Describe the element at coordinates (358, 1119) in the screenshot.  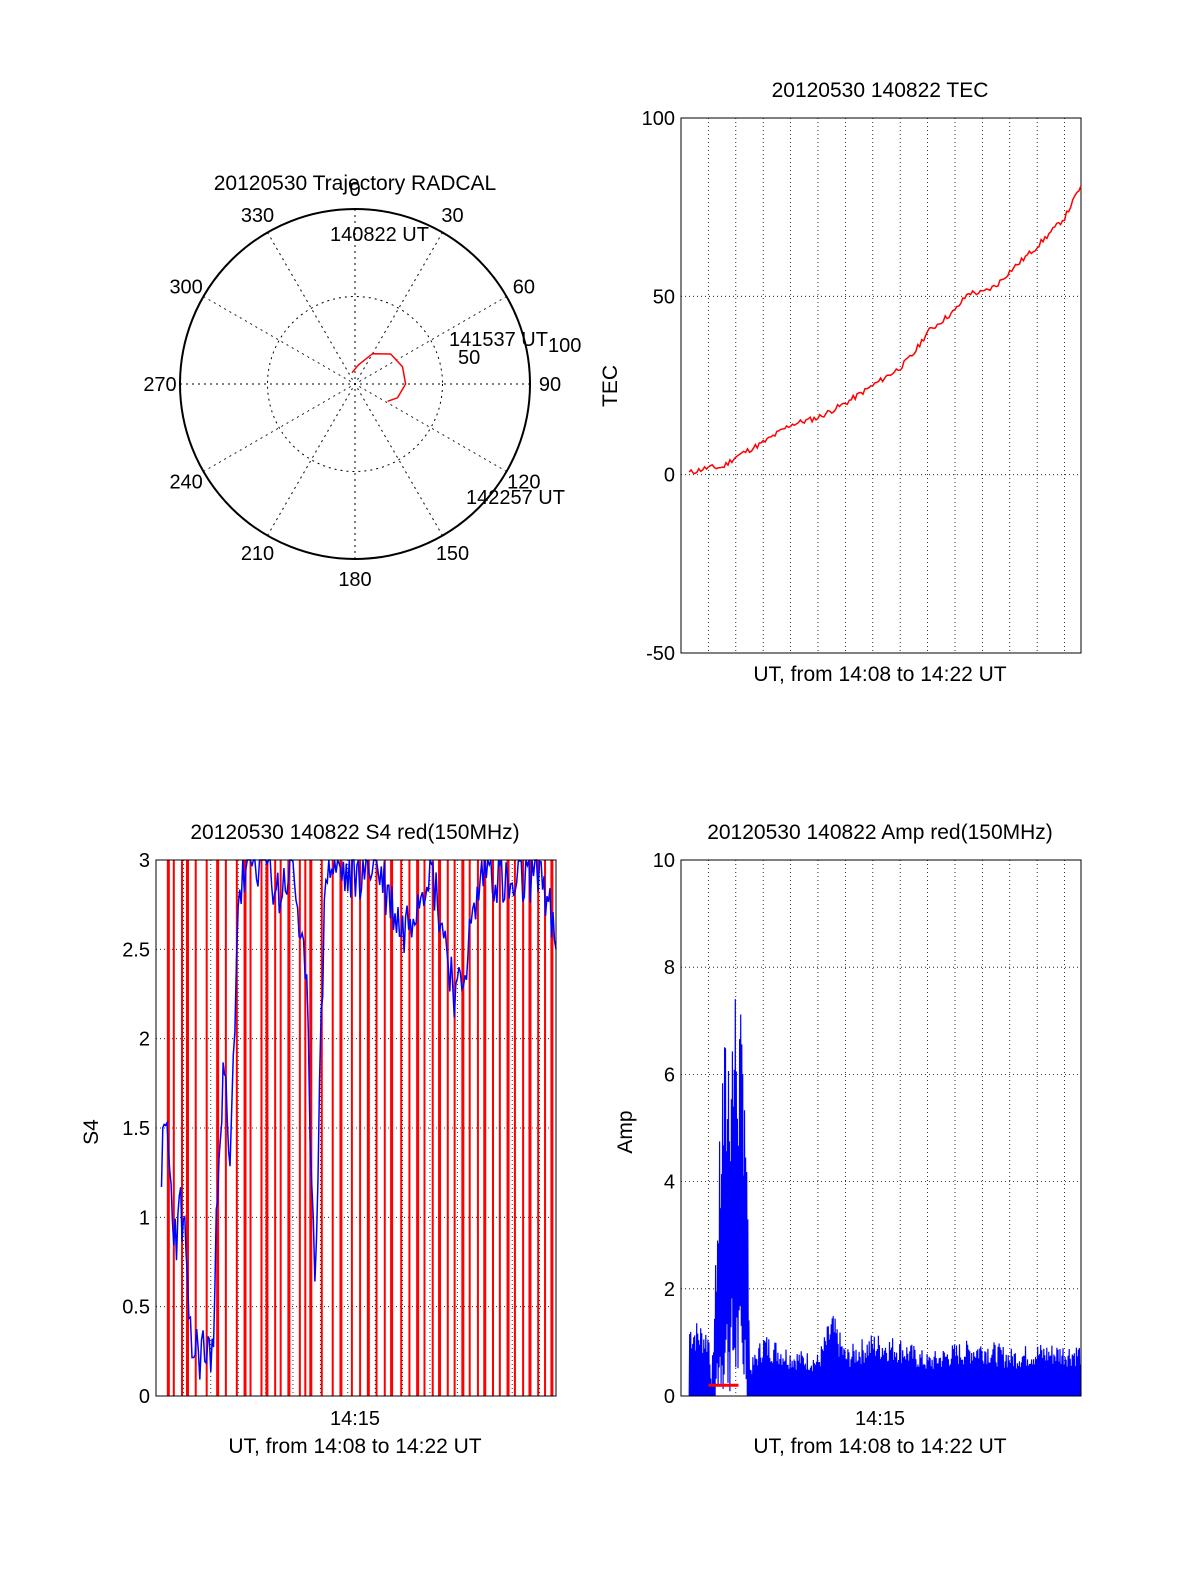
I see `s4-blue-line` at that location.